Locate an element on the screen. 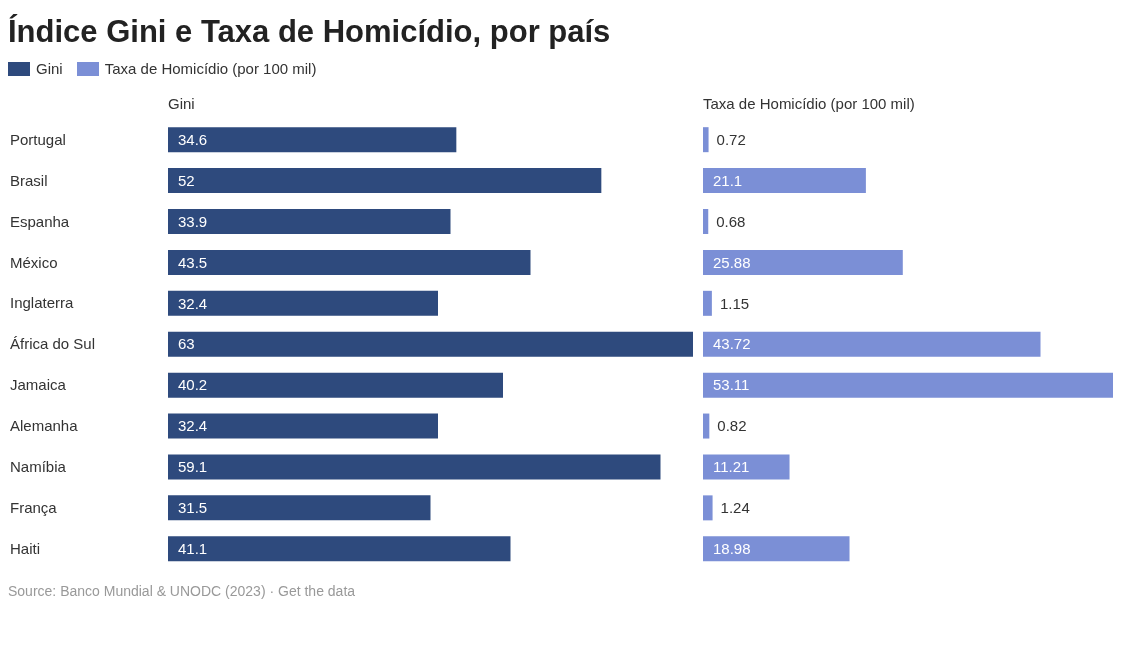 This screenshot has width=1126, height=653. data-label: 34.6 is located at coordinates (193, 139).